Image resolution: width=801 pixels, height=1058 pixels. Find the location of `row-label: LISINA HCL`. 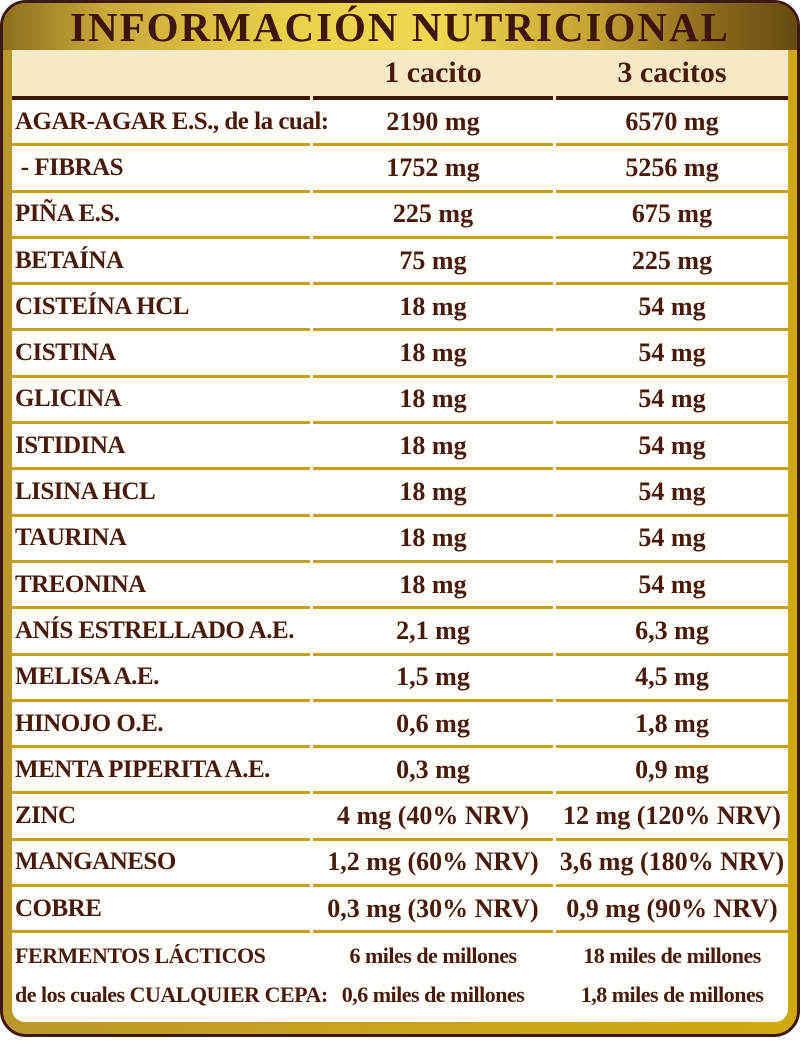

row-label: LISINA HCL is located at coordinates (161, 493).